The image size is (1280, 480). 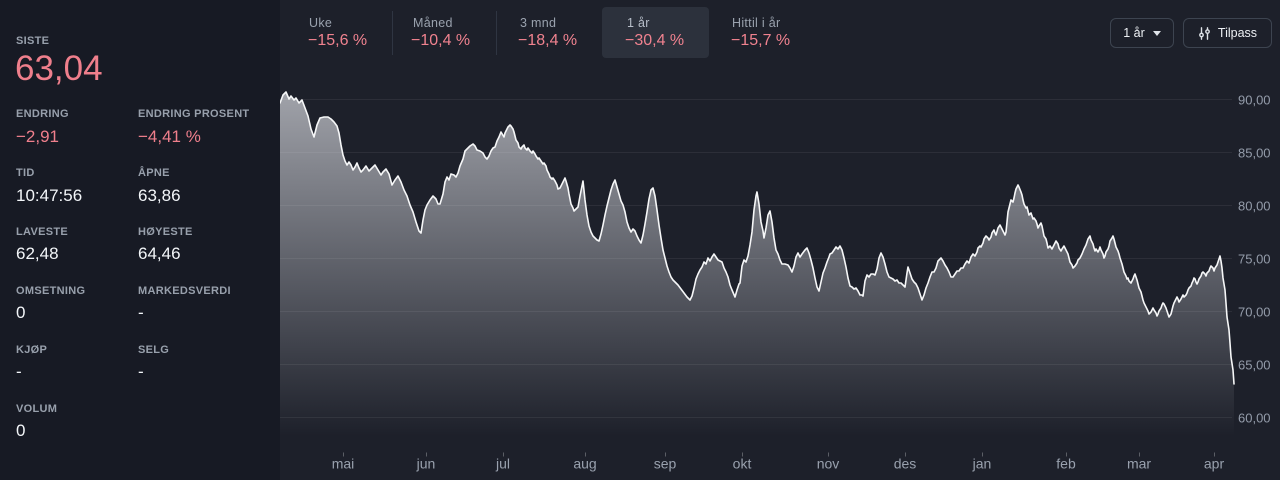 I want to click on svg-text: 90,00, so click(x=1254, y=100).